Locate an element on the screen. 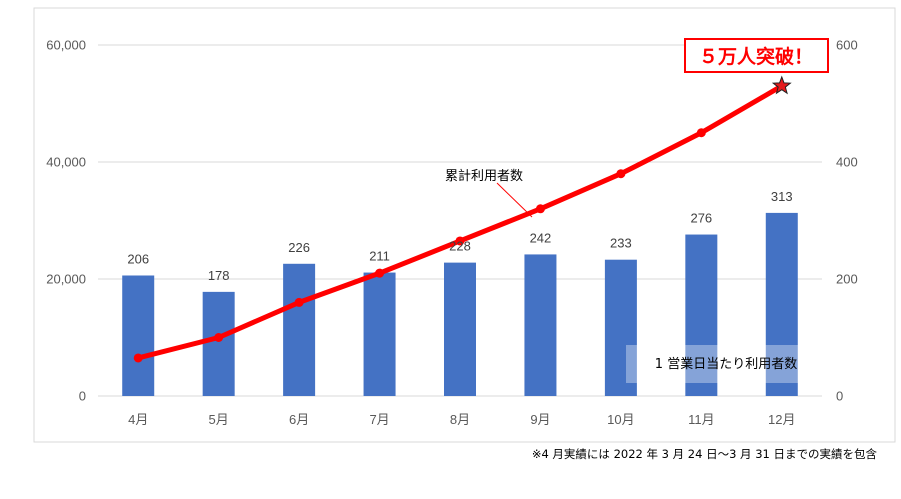 The height and width of the screenshot is (499, 901). callout-text: ５万人突破！ is located at coordinates (756, 56).